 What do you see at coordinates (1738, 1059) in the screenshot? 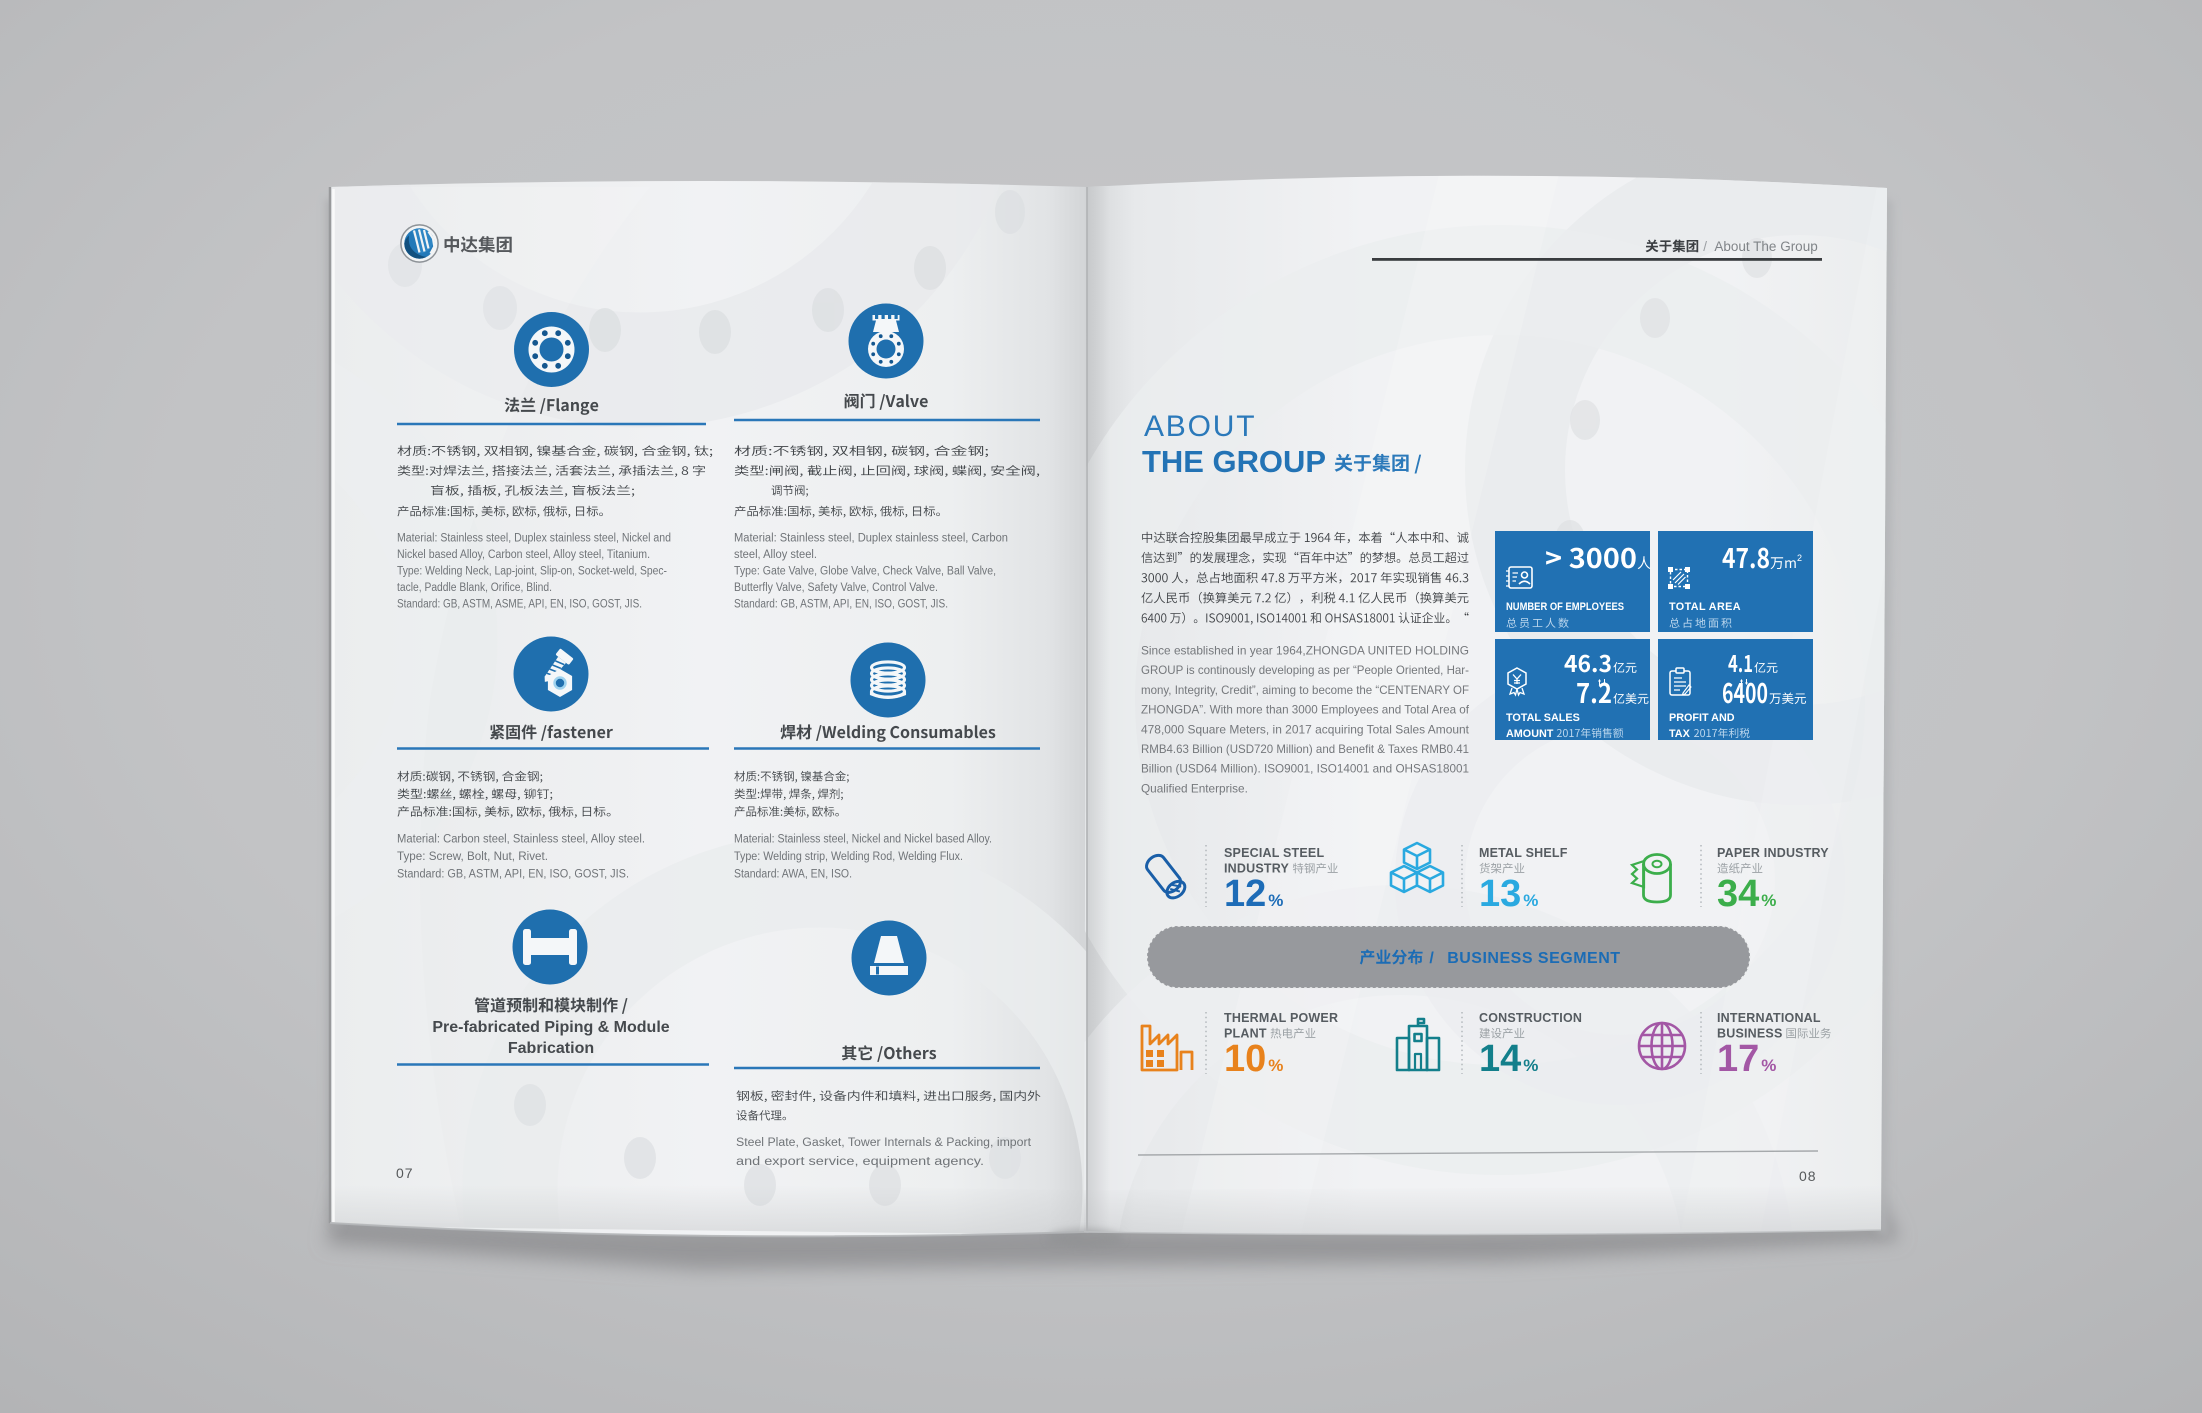
I see `svg-text: 17` at bounding box center [1738, 1059].